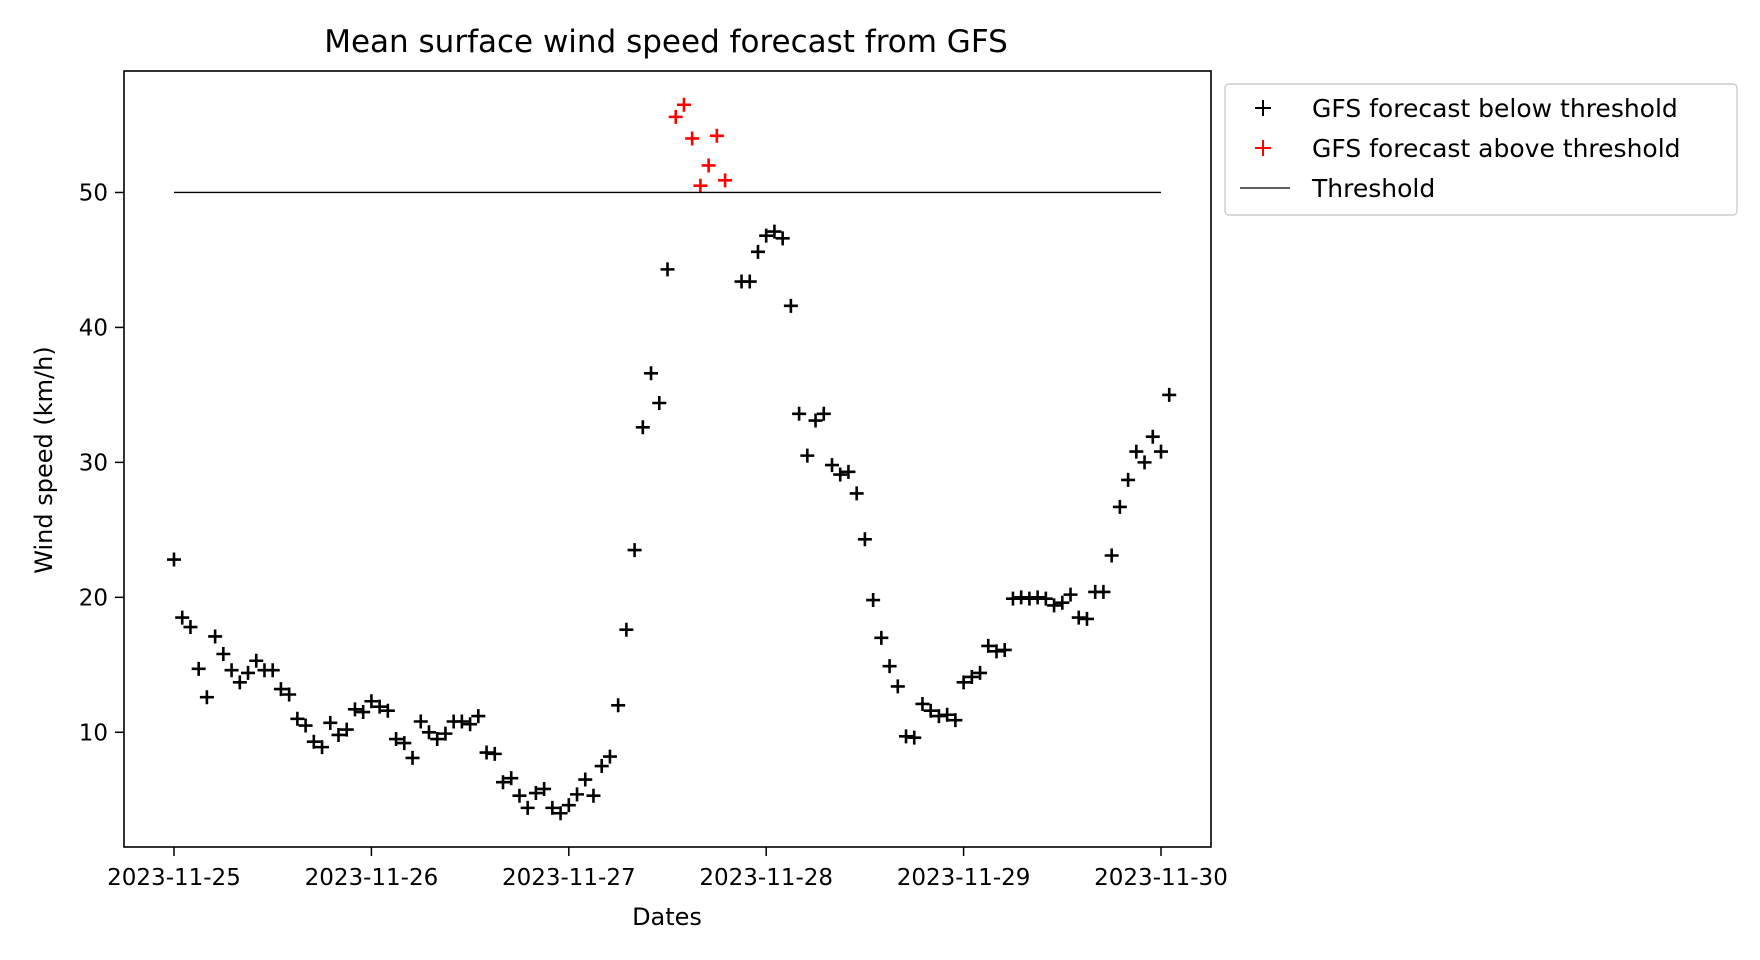  Describe the element at coordinates (174, 878) in the screenshot. I see `x-tick-label: 2023-11-25` at that location.